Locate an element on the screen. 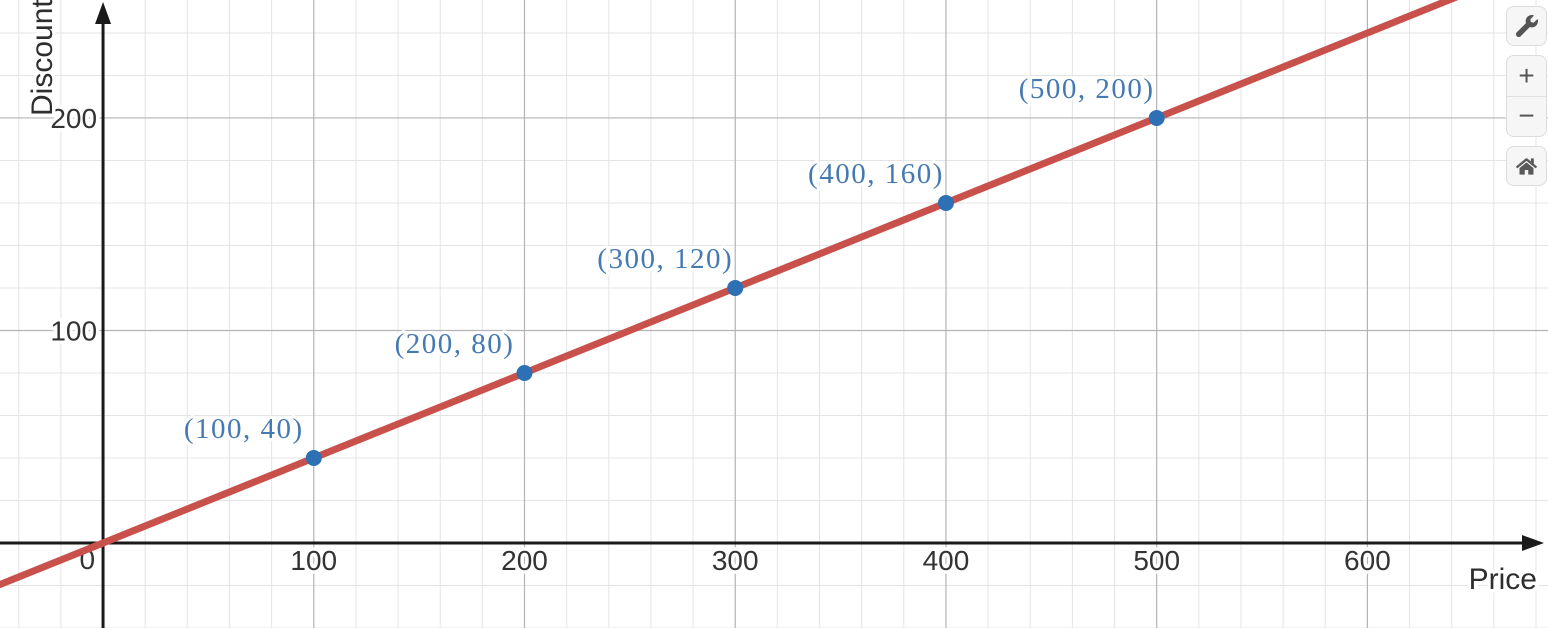 The height and width of the screenshot is (628, 1548). zoom-divider is located at coordinates (1526, 96).